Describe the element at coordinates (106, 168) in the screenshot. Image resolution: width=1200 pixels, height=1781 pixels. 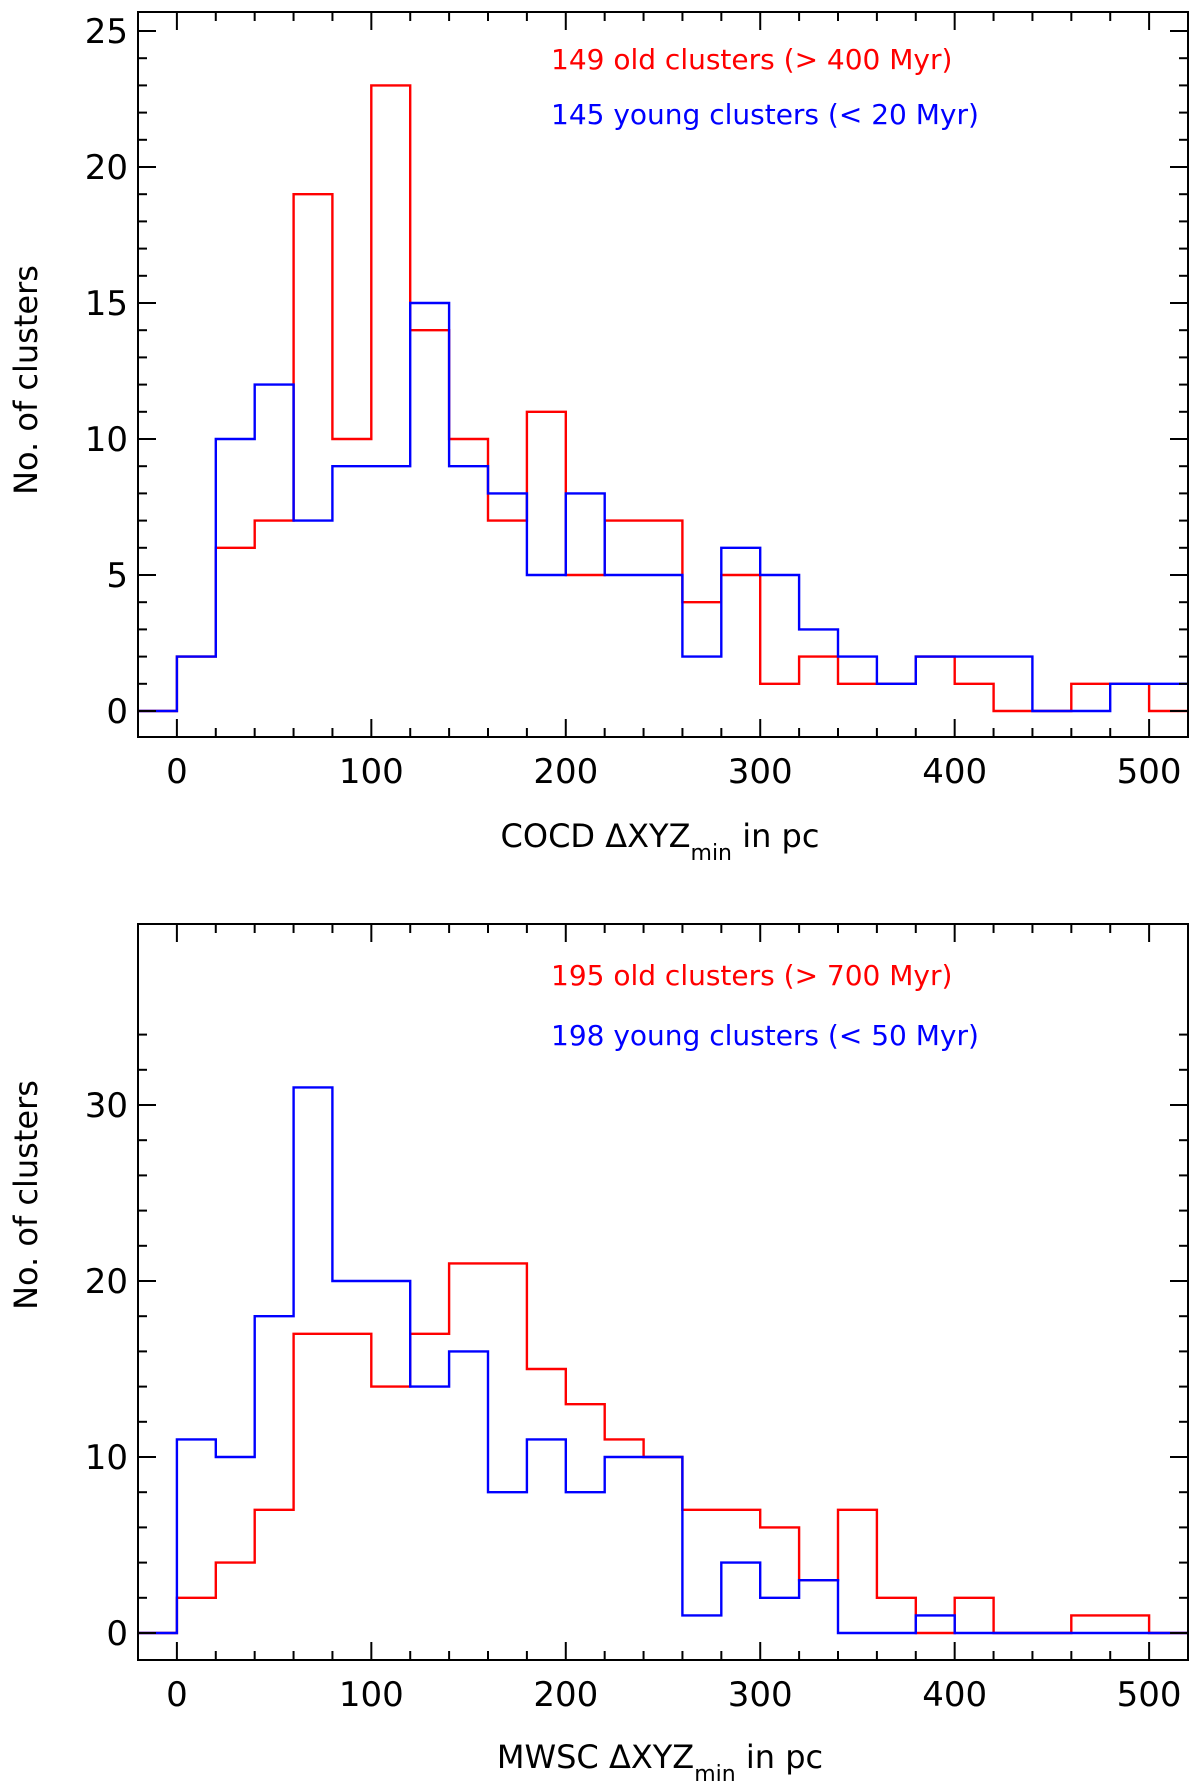
I see `panel-cocd-y-tick-label: 20` at that location.